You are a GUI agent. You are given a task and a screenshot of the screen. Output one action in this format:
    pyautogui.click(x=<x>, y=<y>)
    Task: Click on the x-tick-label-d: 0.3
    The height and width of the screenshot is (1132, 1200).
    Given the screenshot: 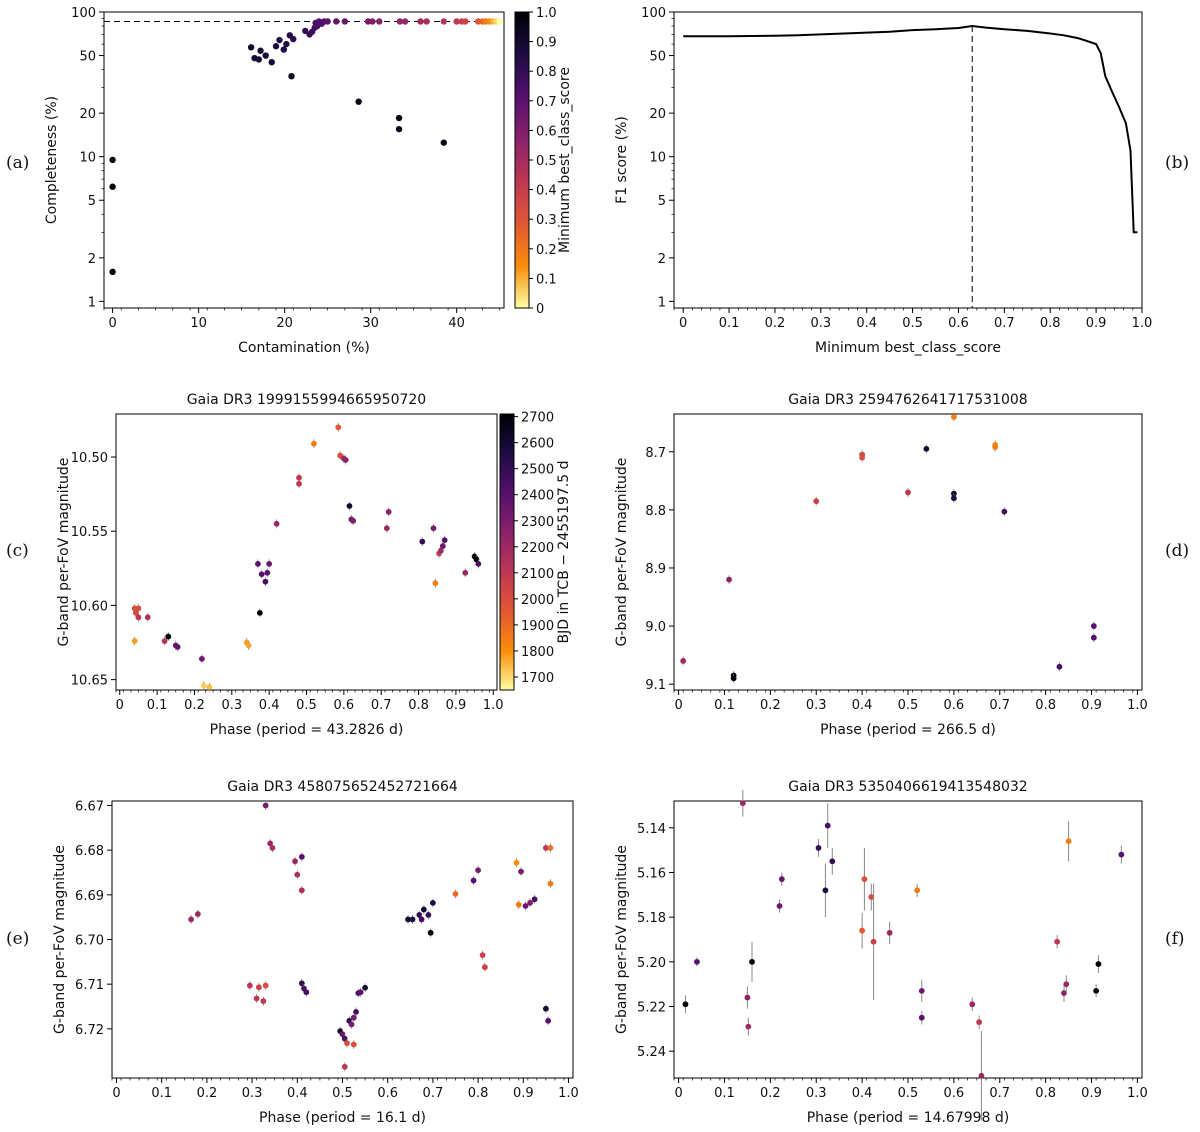 What is the action you would take?
    pyautogui.click(x=816, y=705)
    